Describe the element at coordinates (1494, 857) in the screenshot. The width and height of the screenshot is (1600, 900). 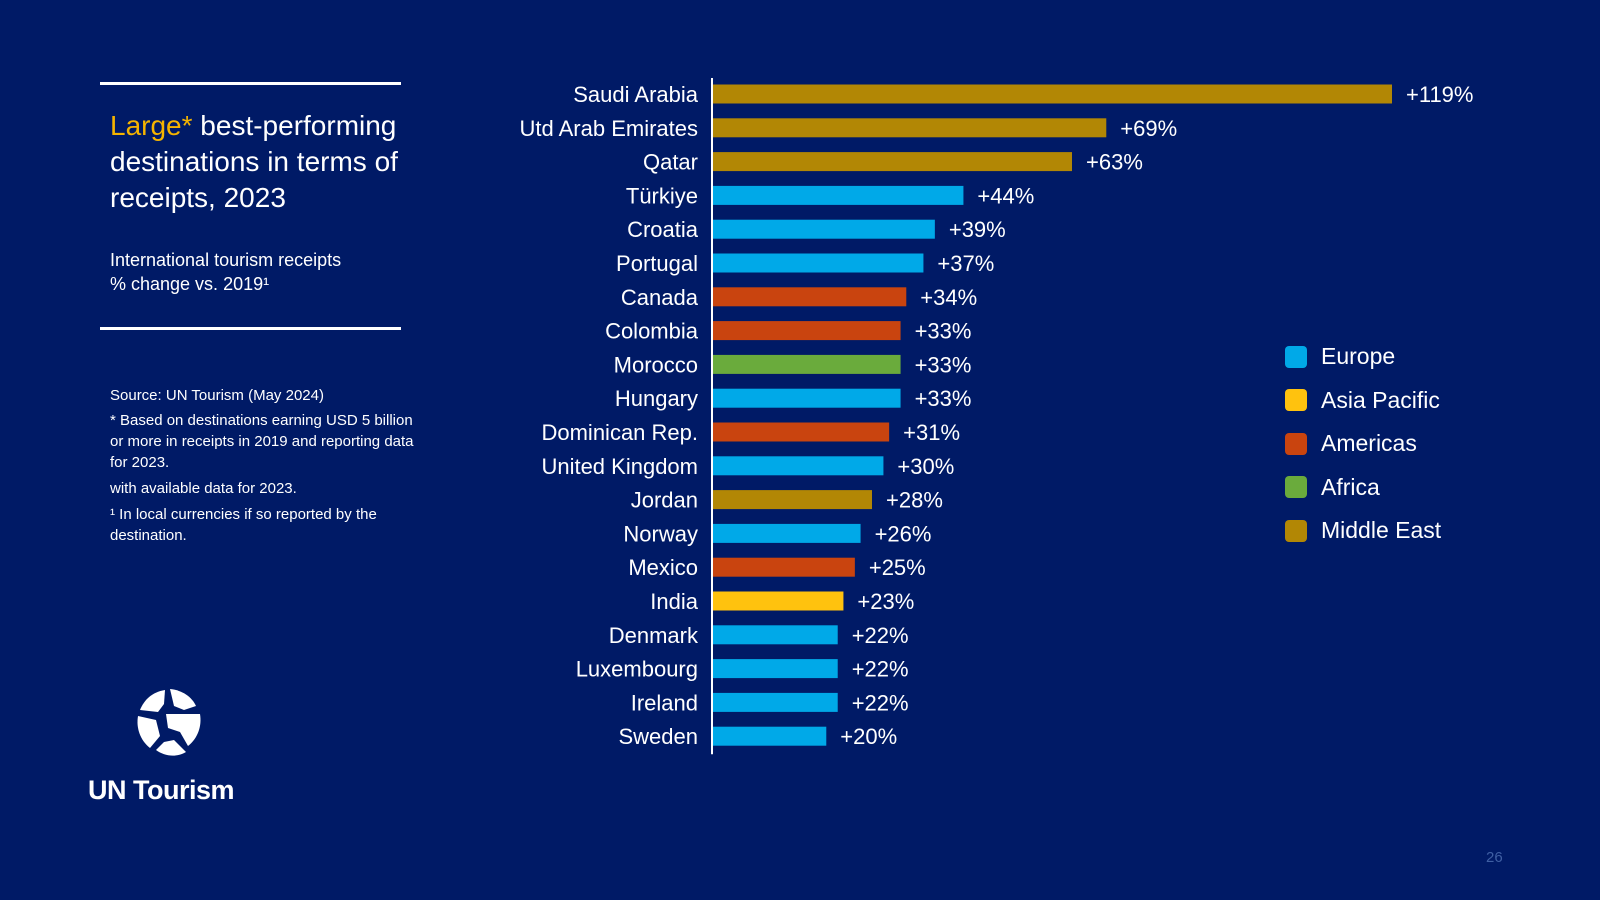
I see `page-number: 26` at that location.